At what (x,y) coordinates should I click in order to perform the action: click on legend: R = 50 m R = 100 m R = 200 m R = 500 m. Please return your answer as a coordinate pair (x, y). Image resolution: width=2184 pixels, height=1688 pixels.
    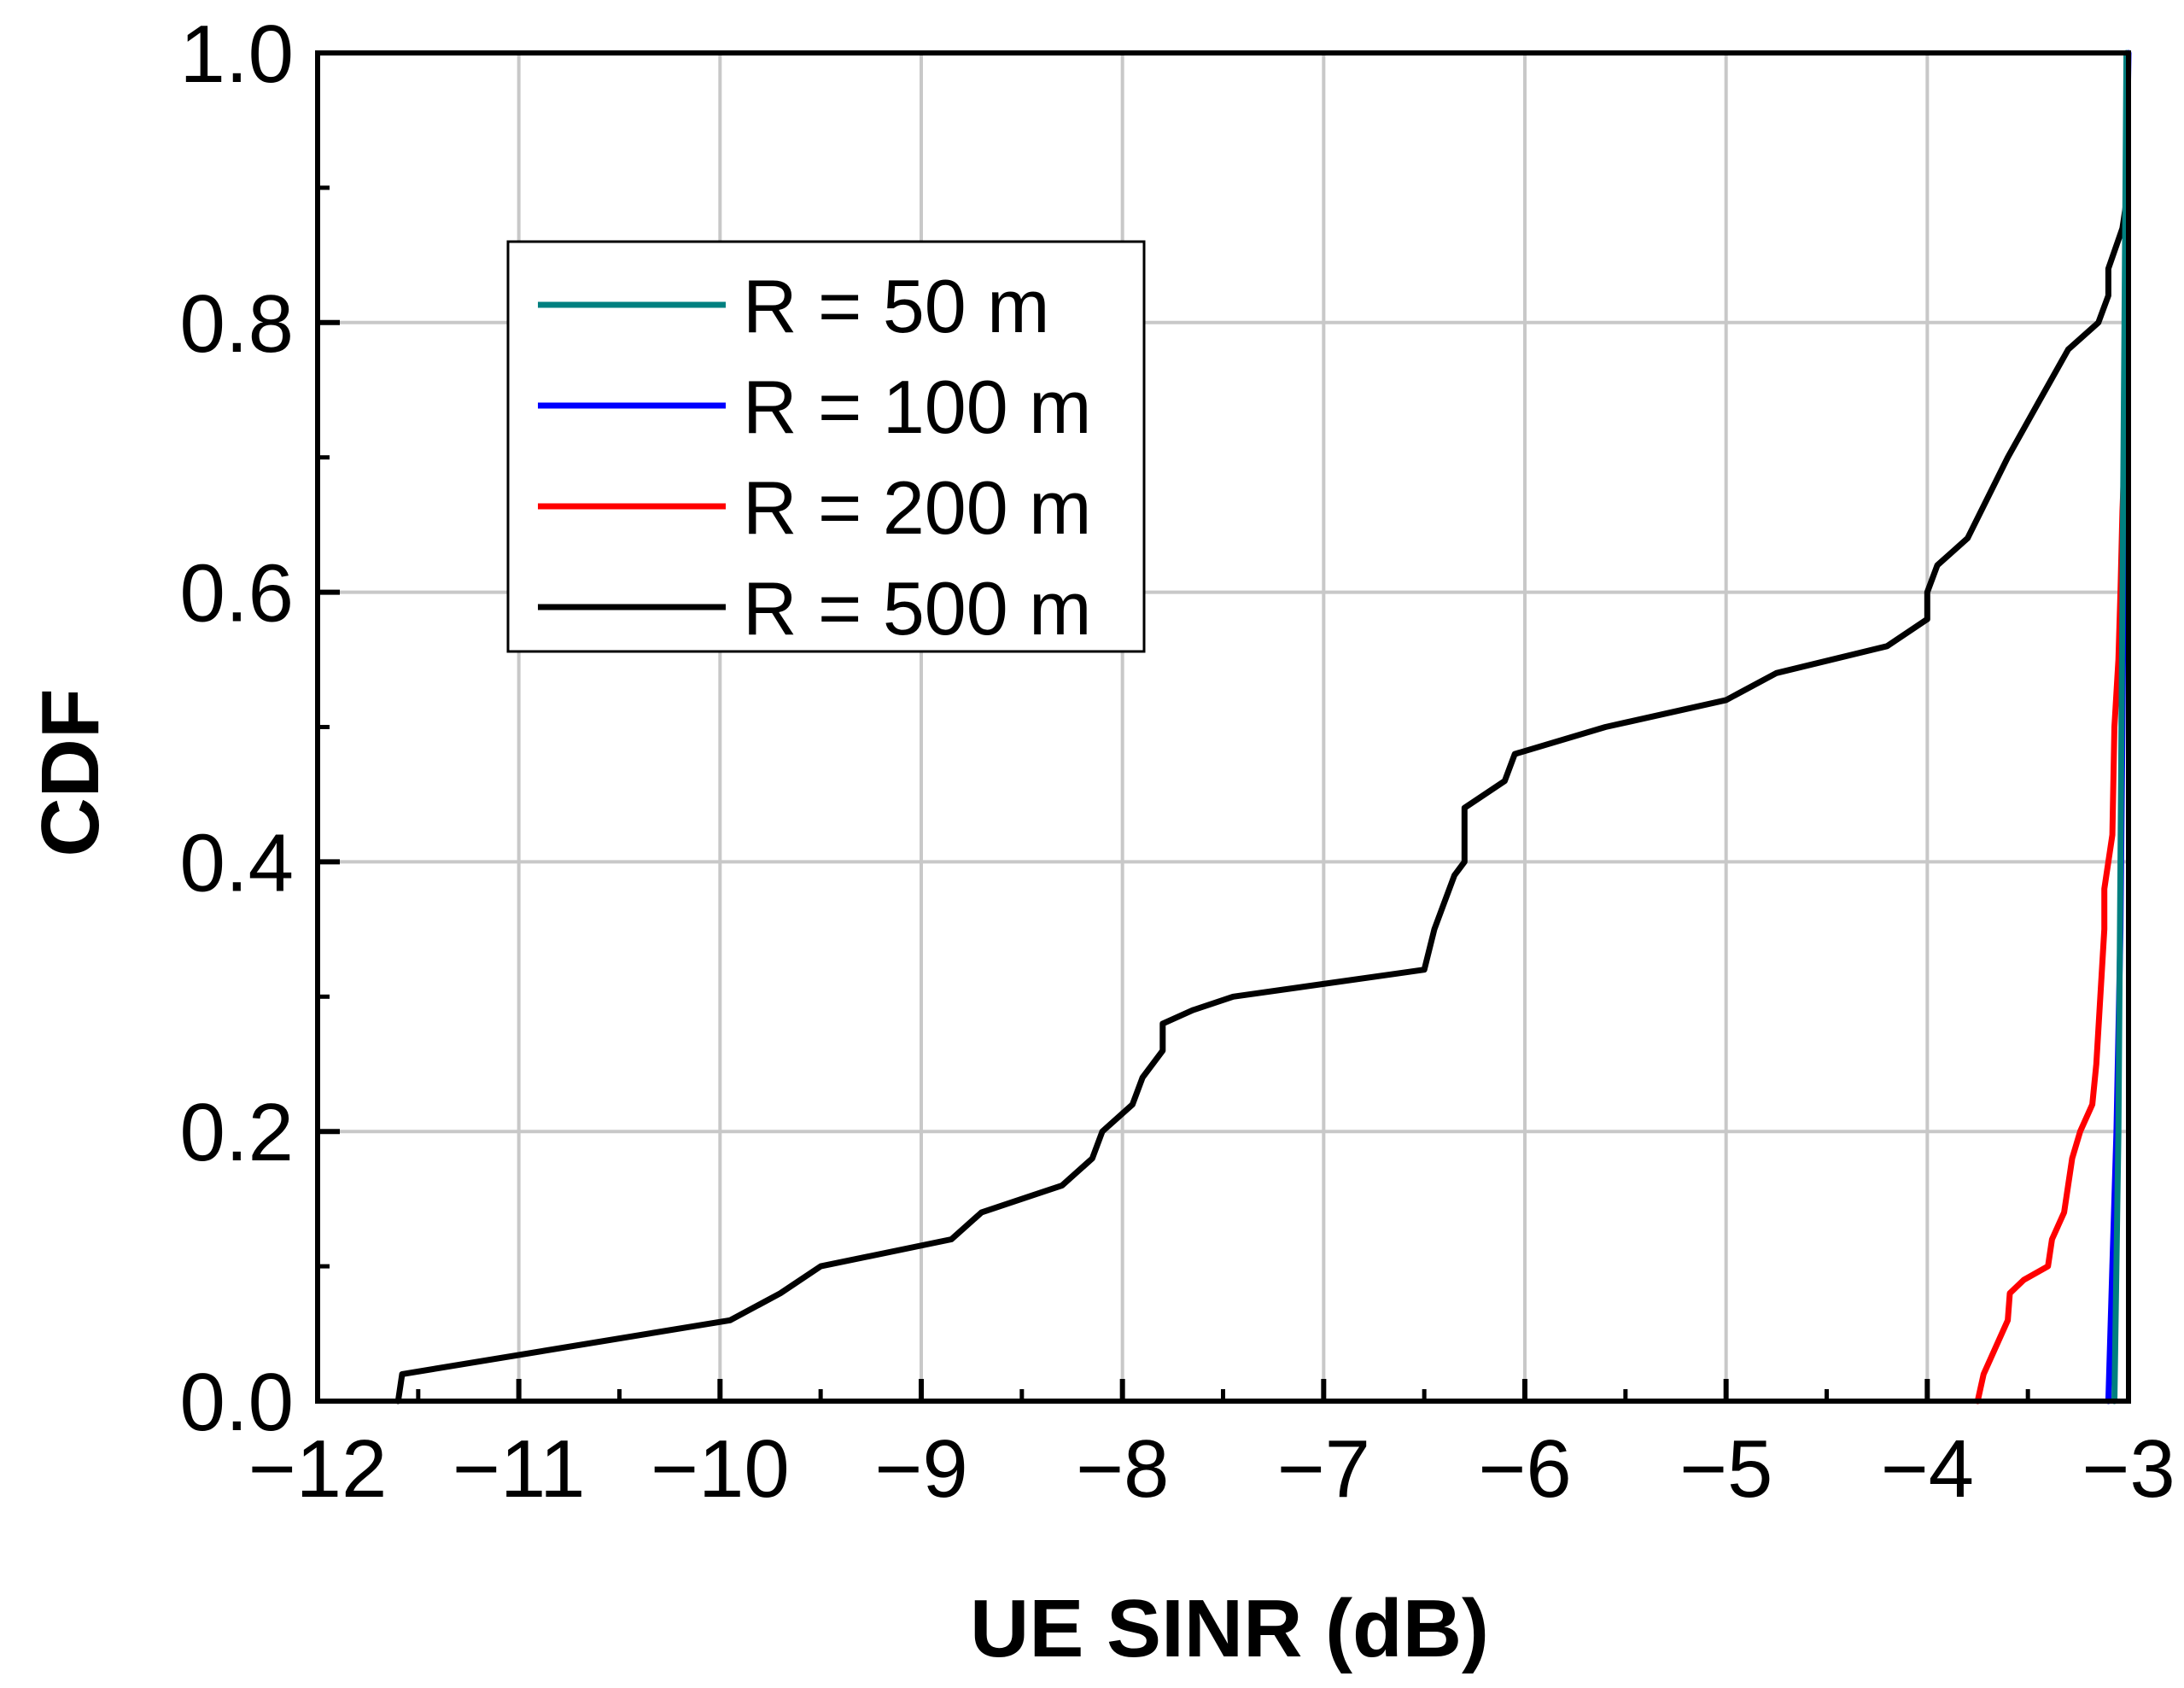
    Looking at the image, I should click on (826, 447).